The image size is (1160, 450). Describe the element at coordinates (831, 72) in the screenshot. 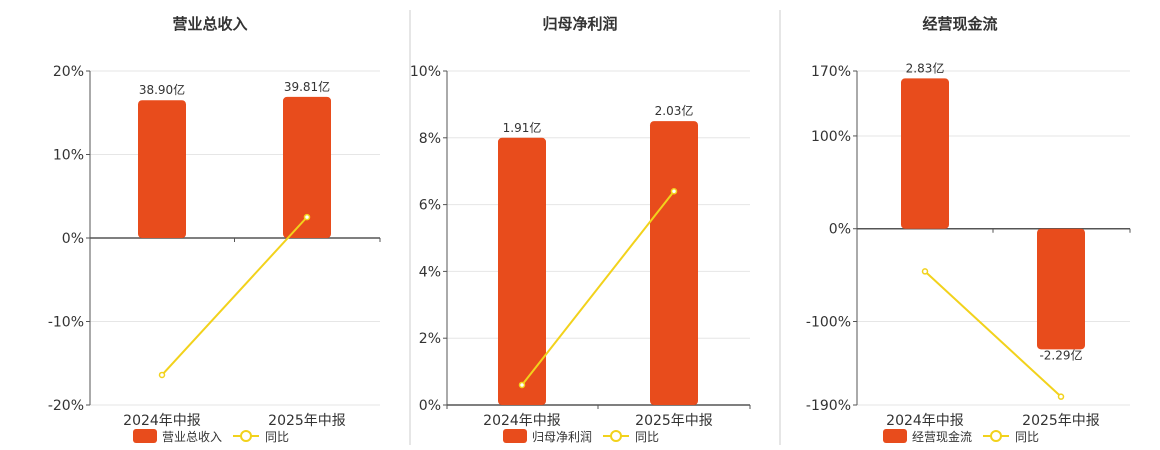

I see `y-tick-label: 170%` at that location.